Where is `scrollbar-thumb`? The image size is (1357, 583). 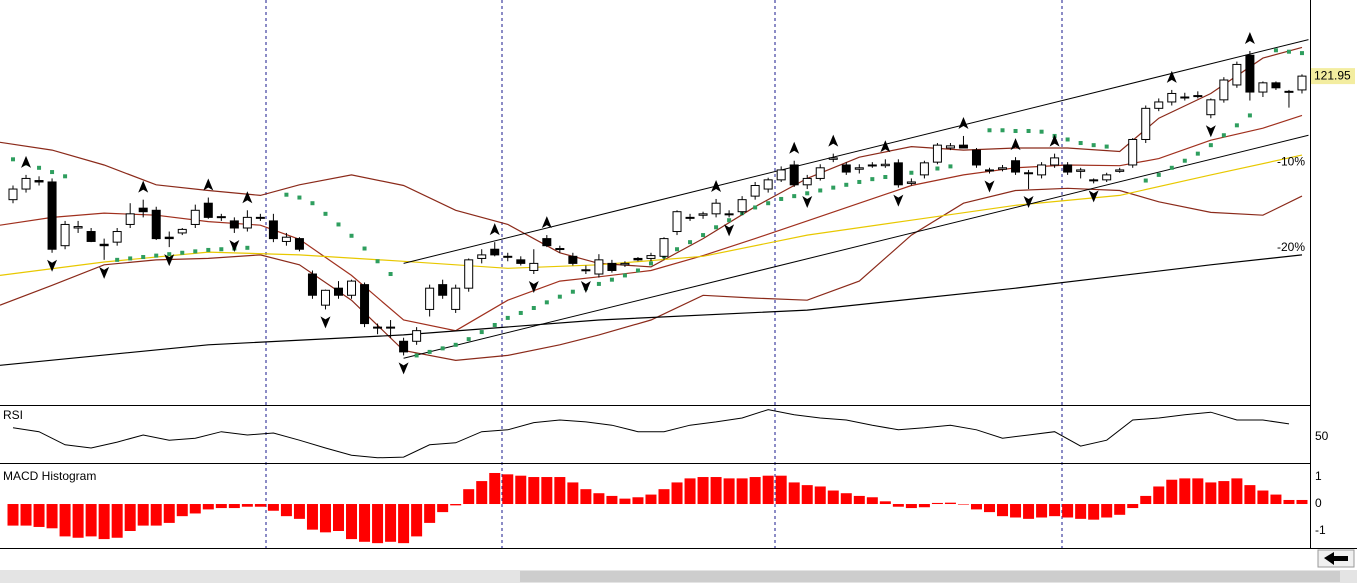
scrollbar-thumb is located at coordinates (930, 576).